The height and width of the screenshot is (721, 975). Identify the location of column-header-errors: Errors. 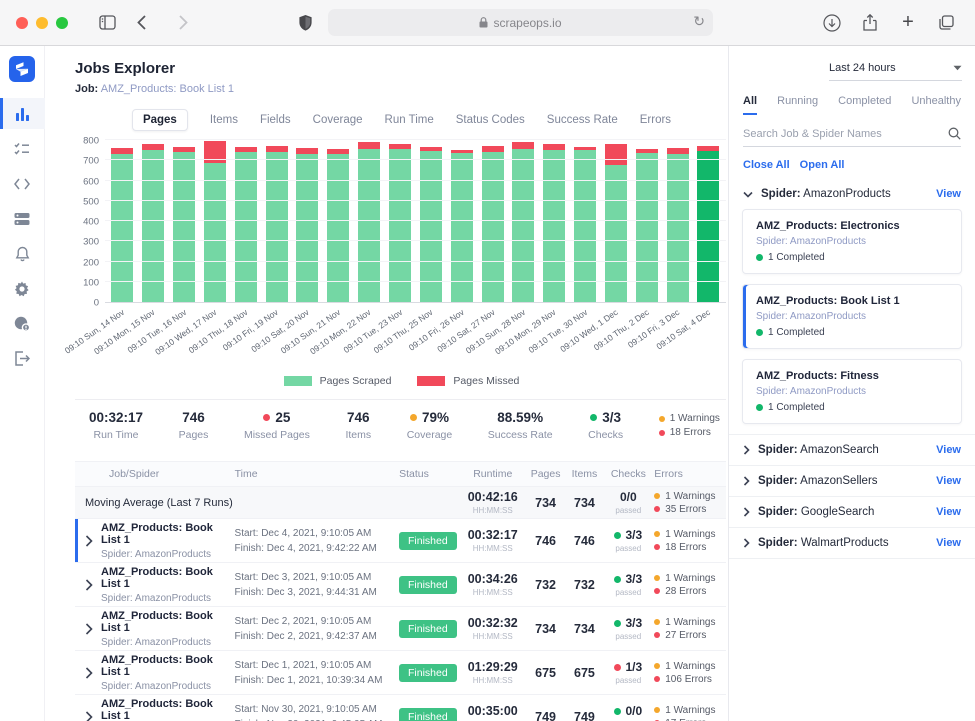
(668, 474).